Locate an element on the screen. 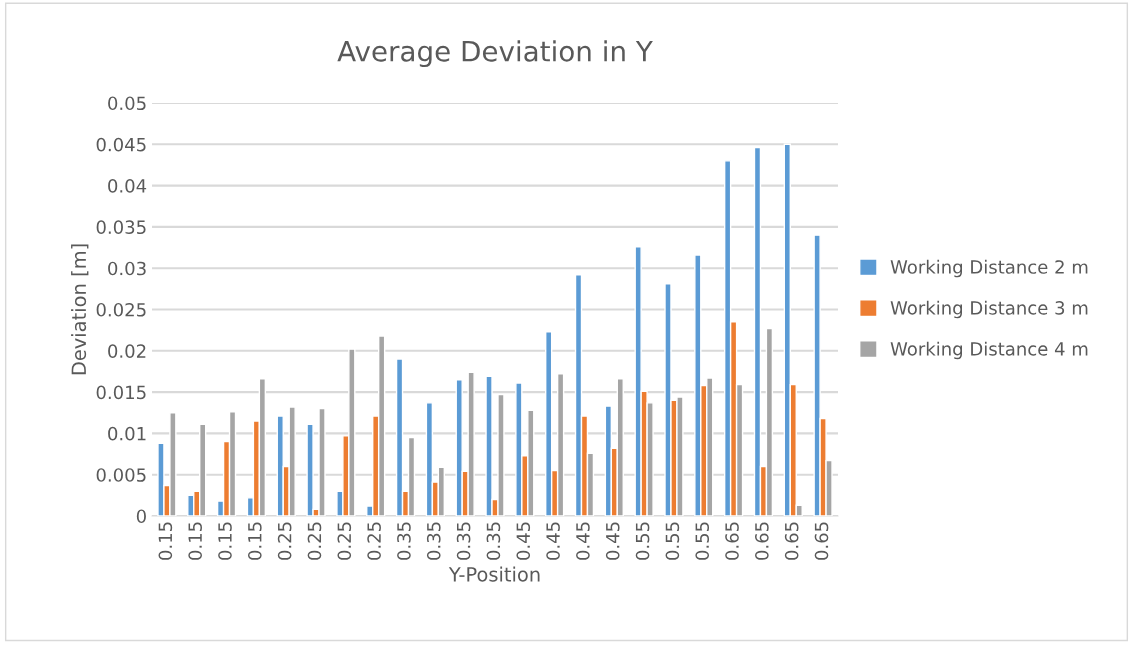 This screenshot has width=1133, height=647. y-tick-label: 0.02 is located at coordinates (127, 351).